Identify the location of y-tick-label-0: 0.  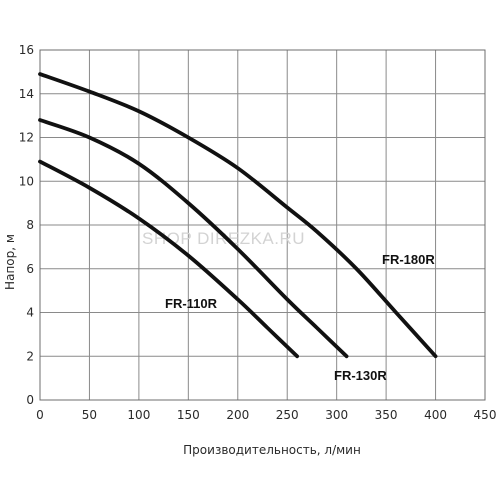
(30, 400).